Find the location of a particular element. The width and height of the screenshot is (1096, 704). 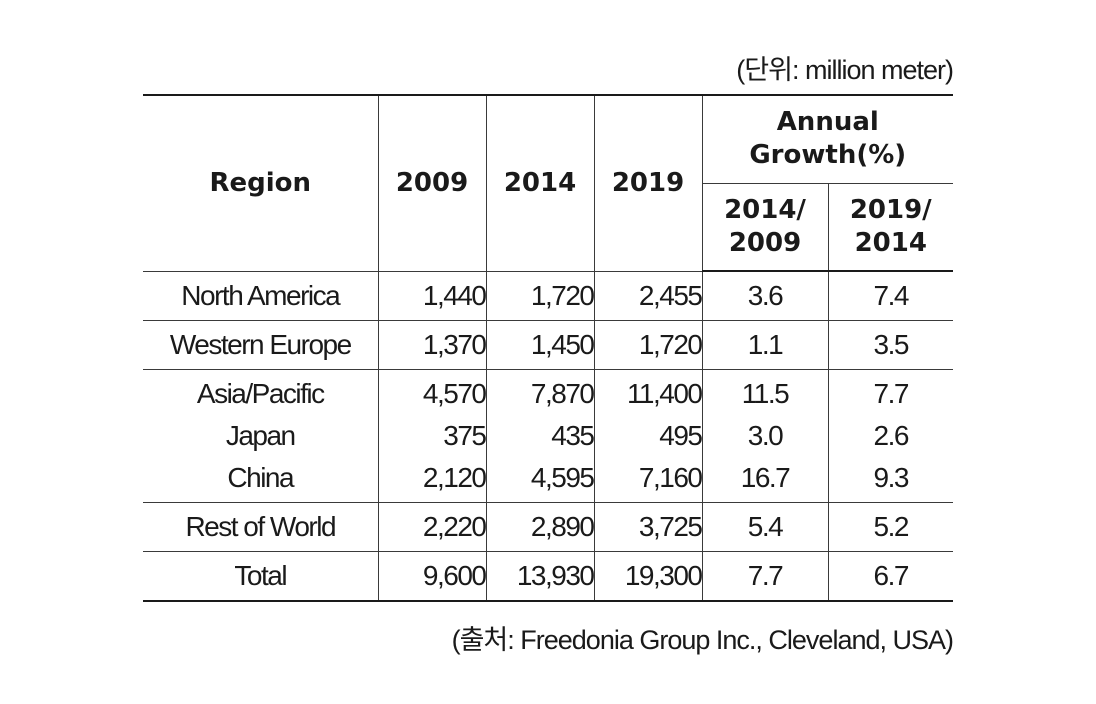

region-cell: Total is located at coordinates (261, 576).